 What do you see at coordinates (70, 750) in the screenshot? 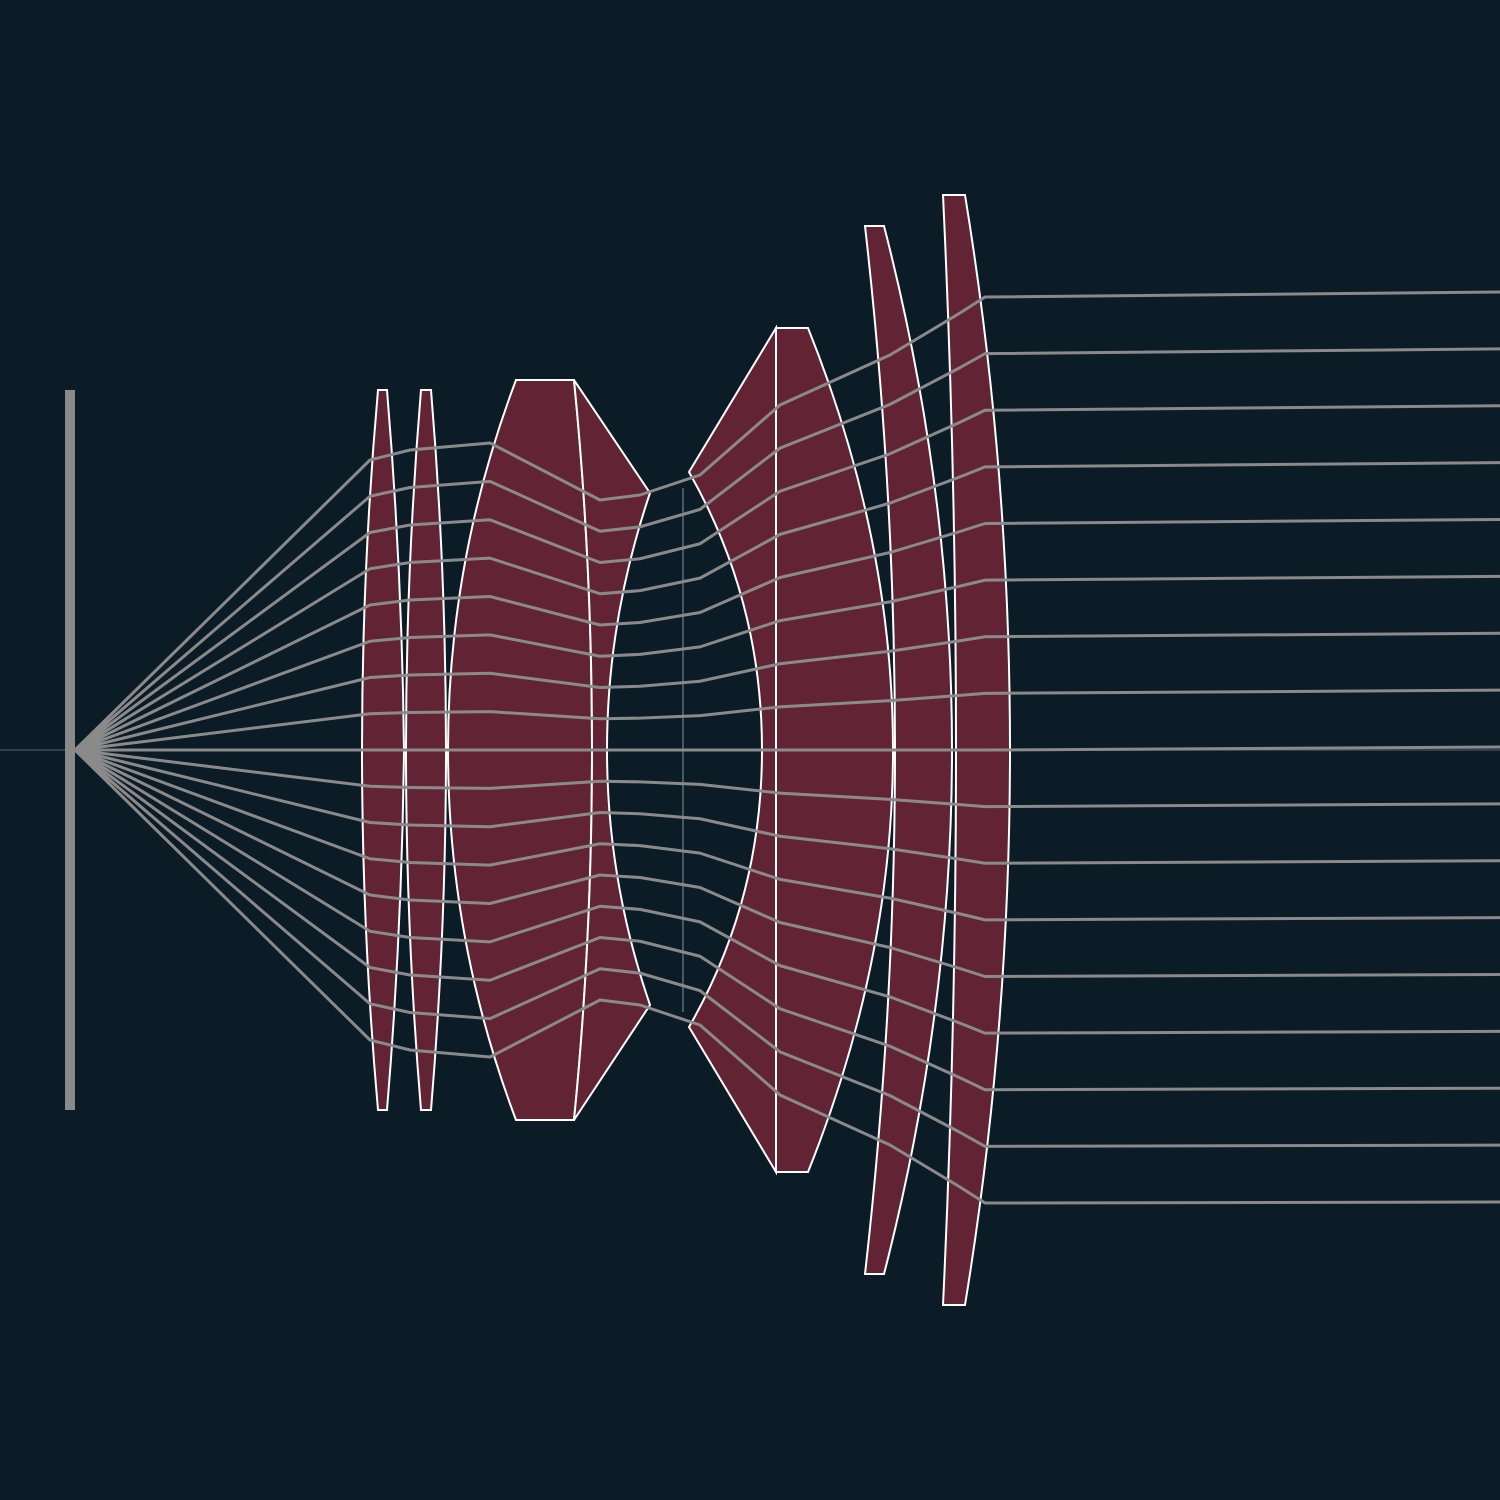
I see `sensor-plane` at bounding box center [70, 750].